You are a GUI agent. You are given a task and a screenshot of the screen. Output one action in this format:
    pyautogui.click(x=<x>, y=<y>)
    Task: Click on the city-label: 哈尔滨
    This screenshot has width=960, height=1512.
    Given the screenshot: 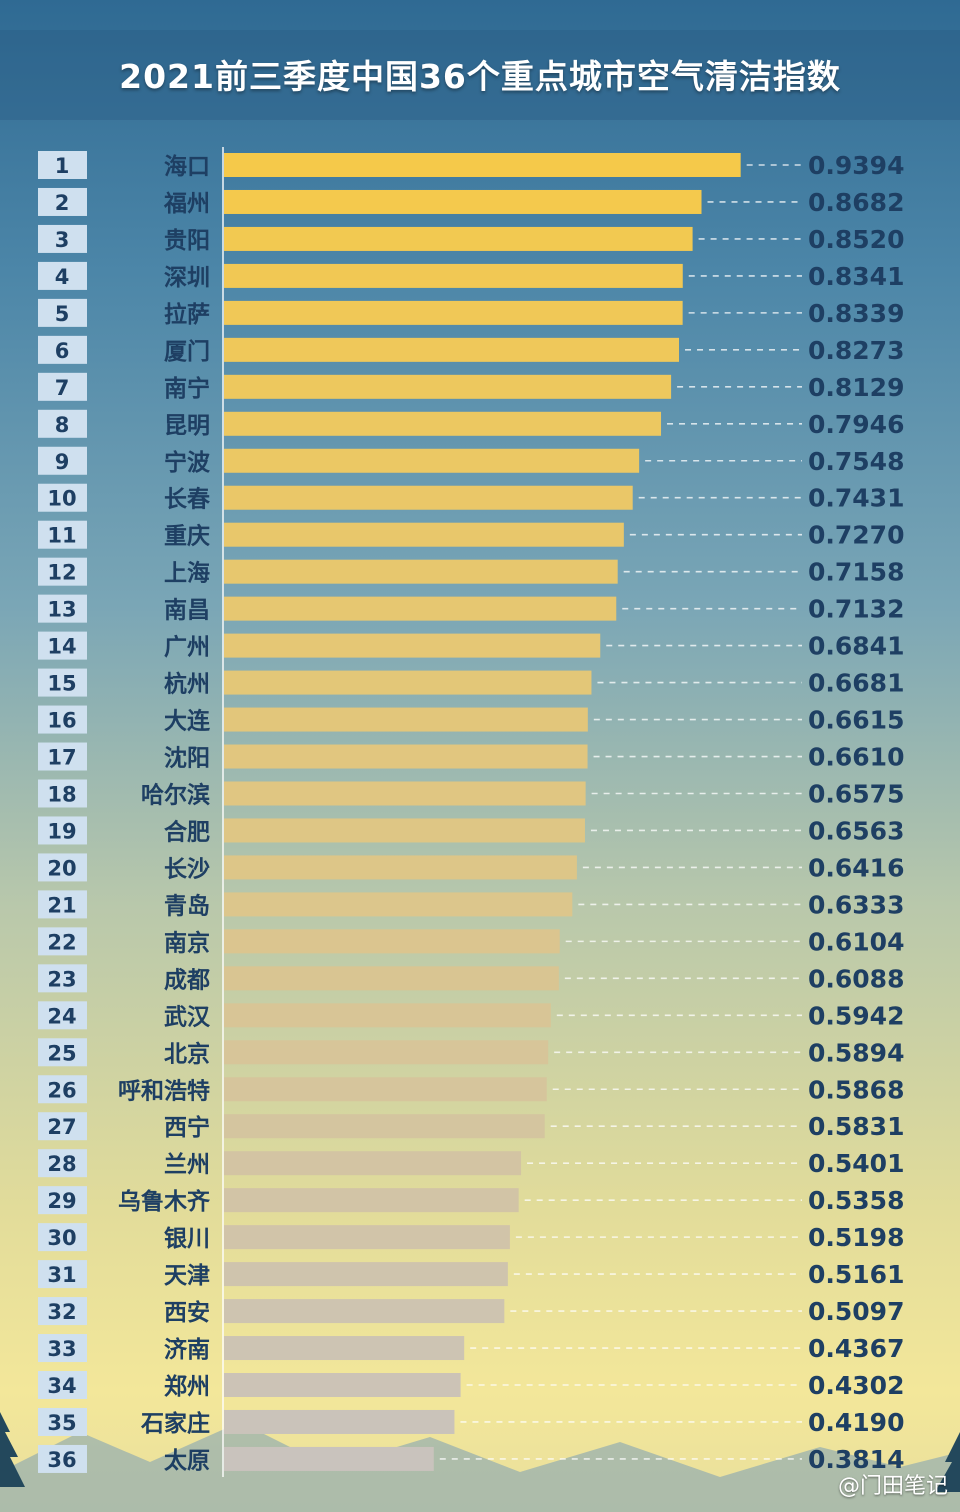 What is the action you would take?
    pyautogui.click(x=175, y=794)
    